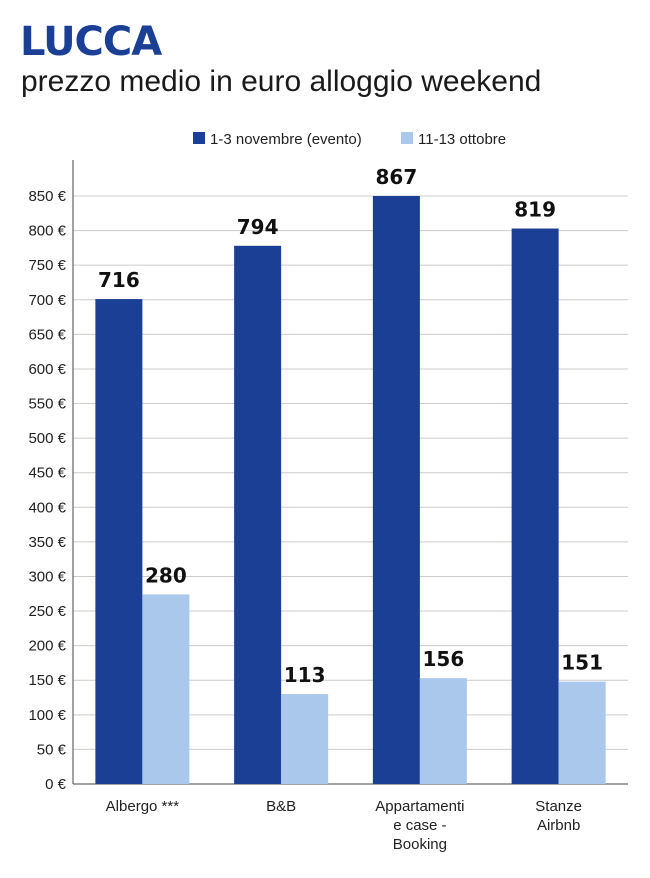  I want to click on x-tick-label: Appartamenti, so click(419, 806).